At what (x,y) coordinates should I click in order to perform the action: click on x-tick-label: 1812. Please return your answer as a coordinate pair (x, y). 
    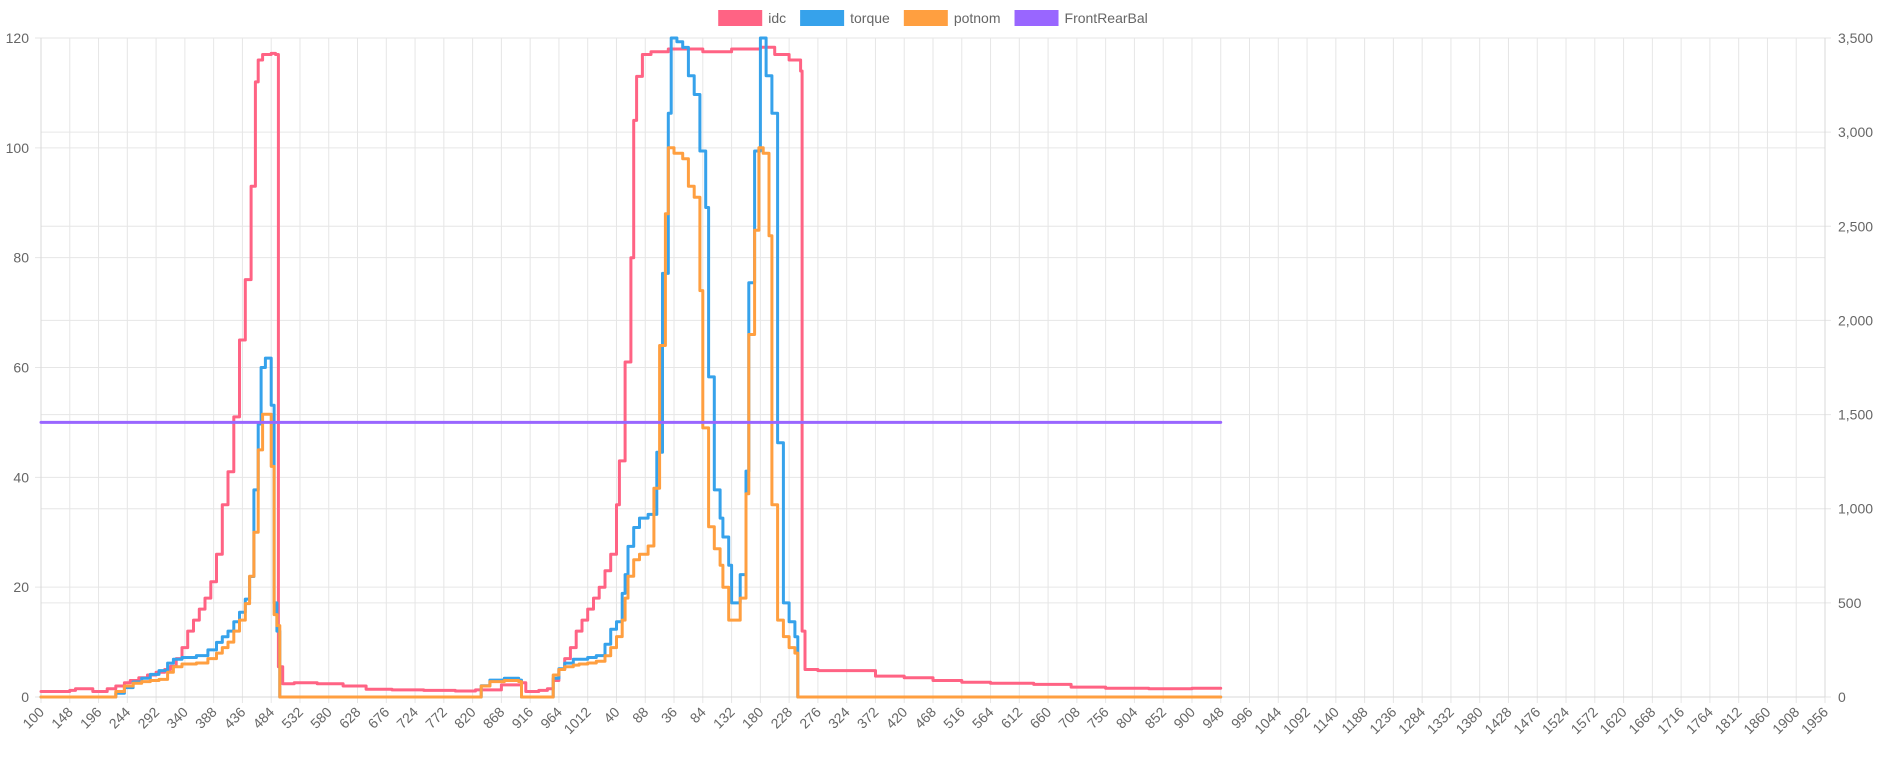
    Looking at the image, I should click on (1727, 720).